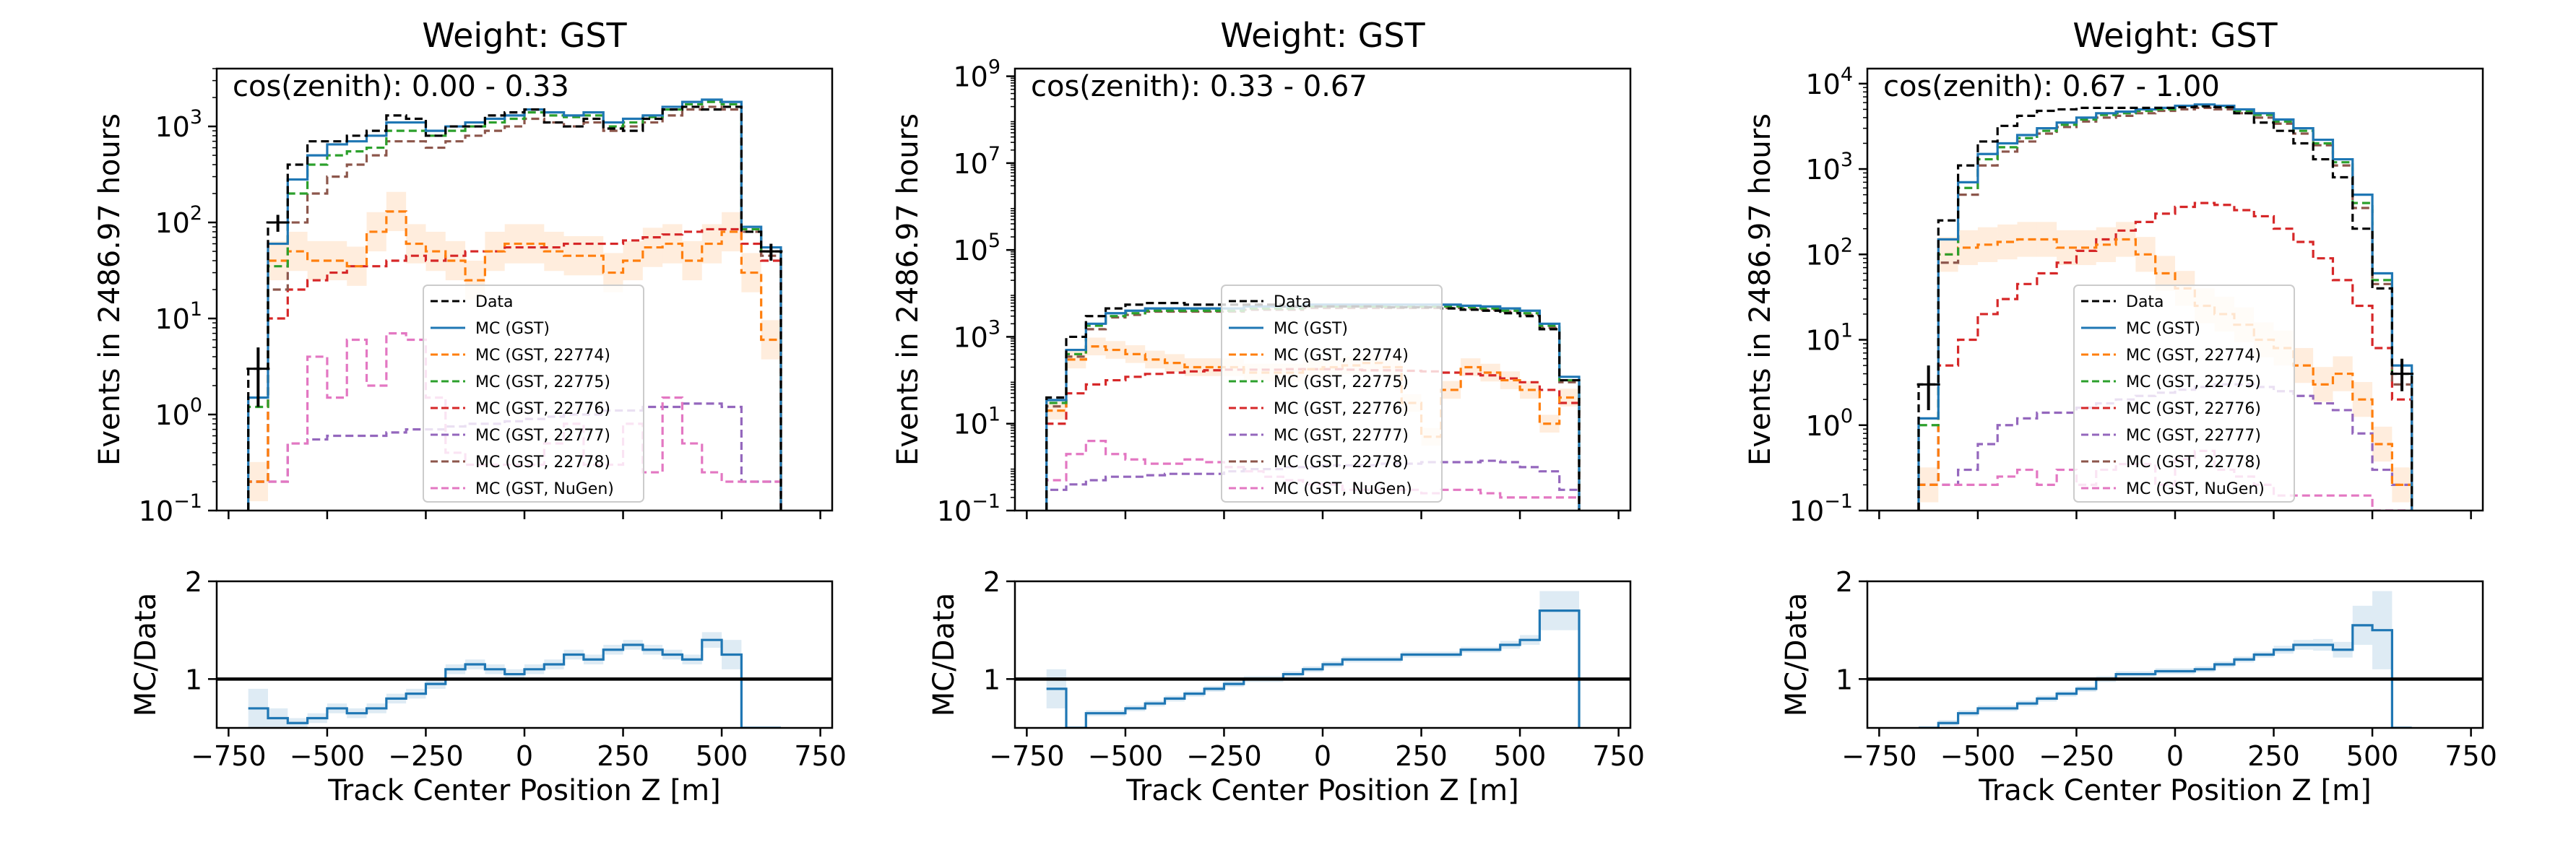  Describe the element at coordinates (2051, 86) in the screenshot. I see `zenith-annotation: cos(zenith): 0.67 - 1.00` at that location.